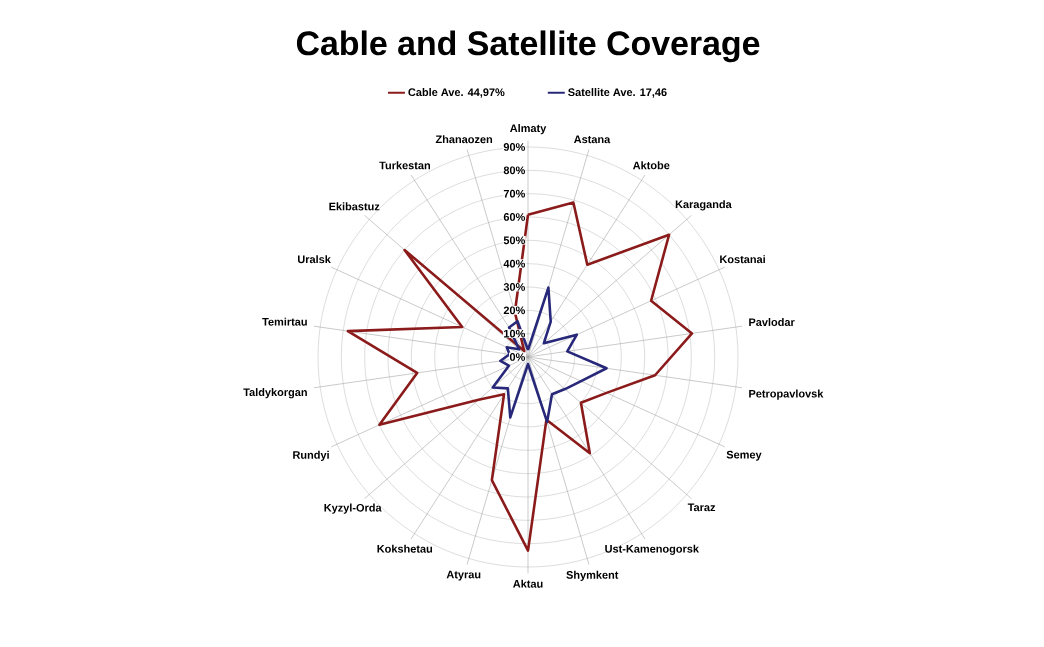 The height and width of the screenshot is (647, 1044). What do you see at coordinates (275, 393) in the screenshot?
I see `spoke-label: Taldykorgan` at bounding box center [275, 393].